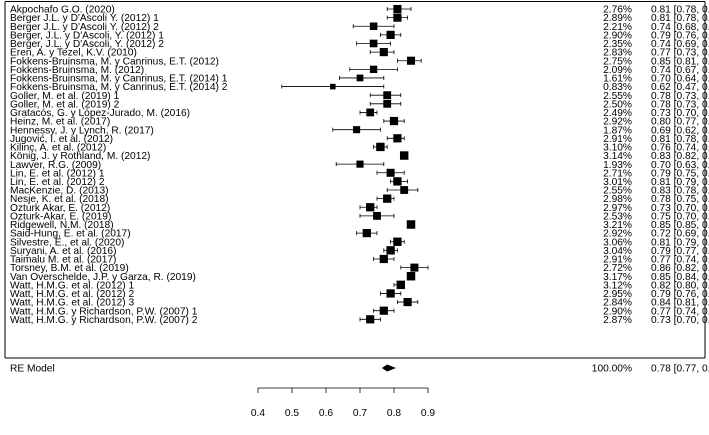 This screenshot has width=709, height=435. Describe the element at coordinates (617, 285) in the screenshot. I see `study-weight: 3.12%` at that location.